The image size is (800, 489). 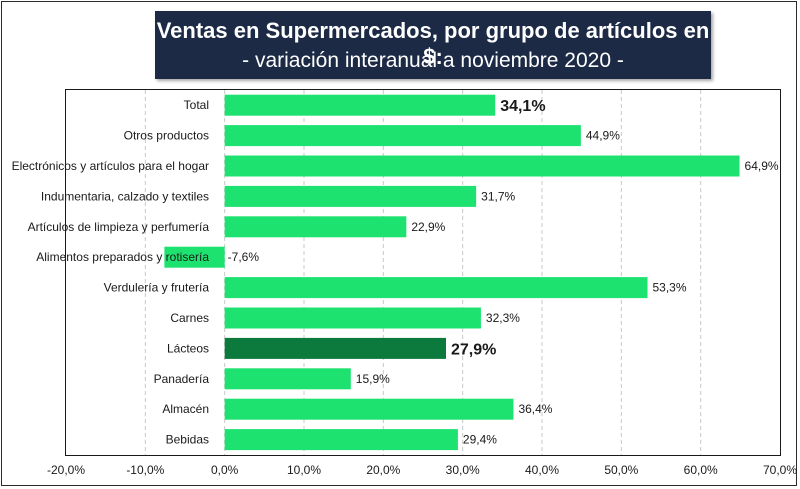 What do you see at coordinates (287, 379) in the screenshot?
I see `bar-panaderia` at bounding box center [287, 379].